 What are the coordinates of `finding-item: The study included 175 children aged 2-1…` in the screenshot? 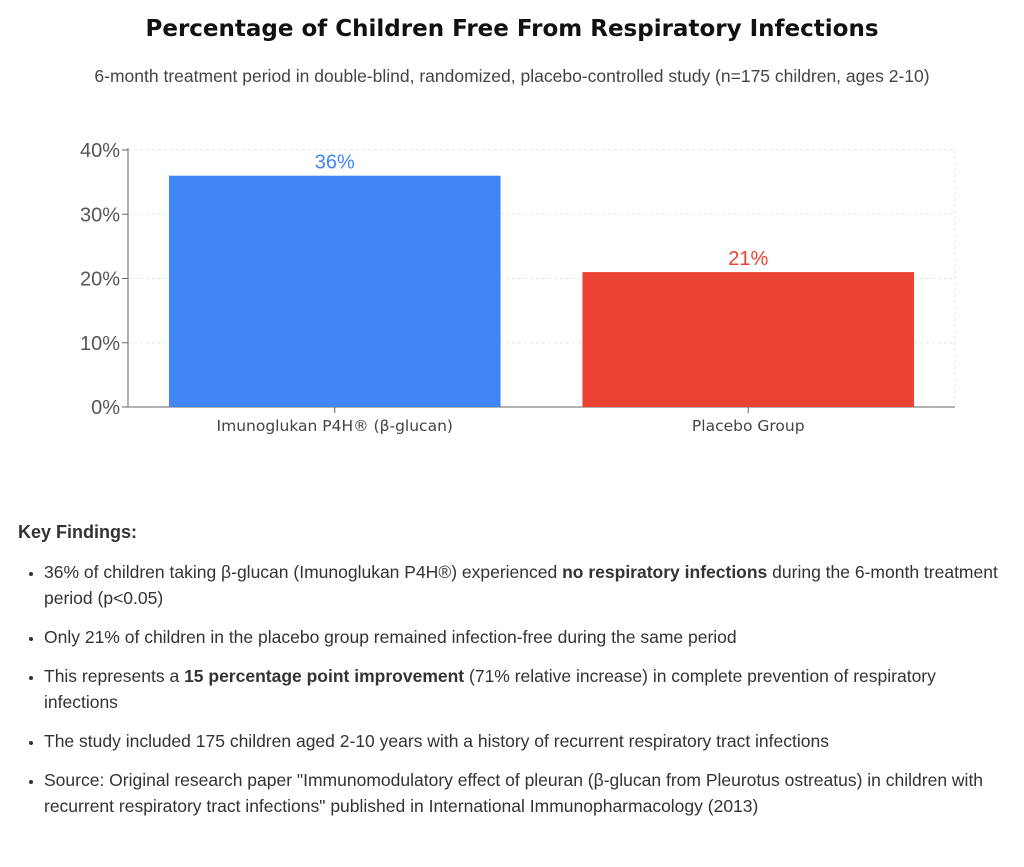 It's located at (526, 741).